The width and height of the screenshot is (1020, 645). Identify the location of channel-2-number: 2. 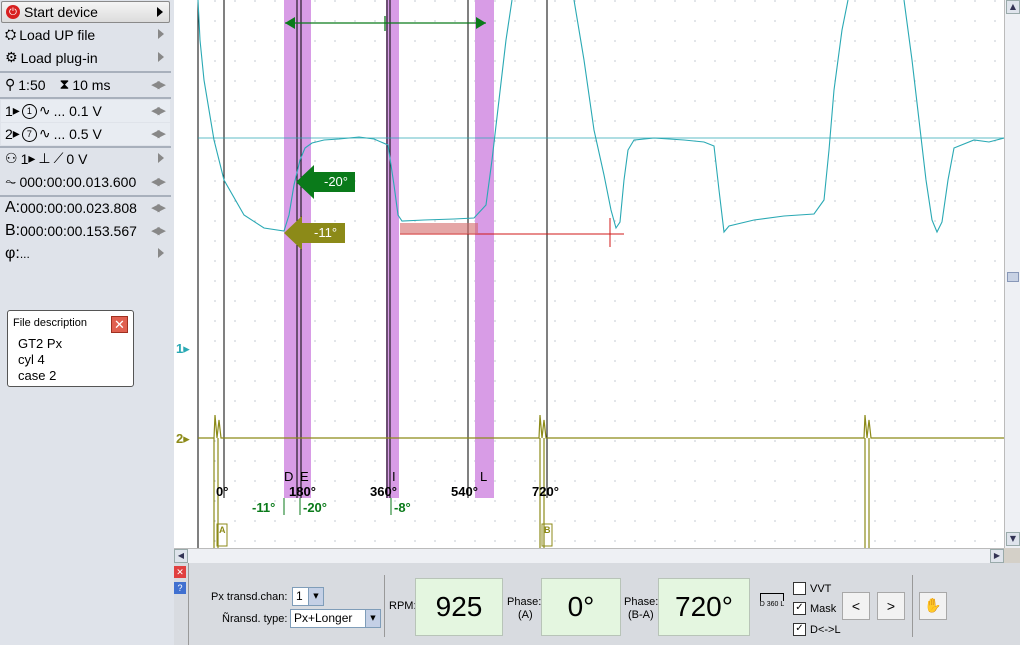
(9, 134).